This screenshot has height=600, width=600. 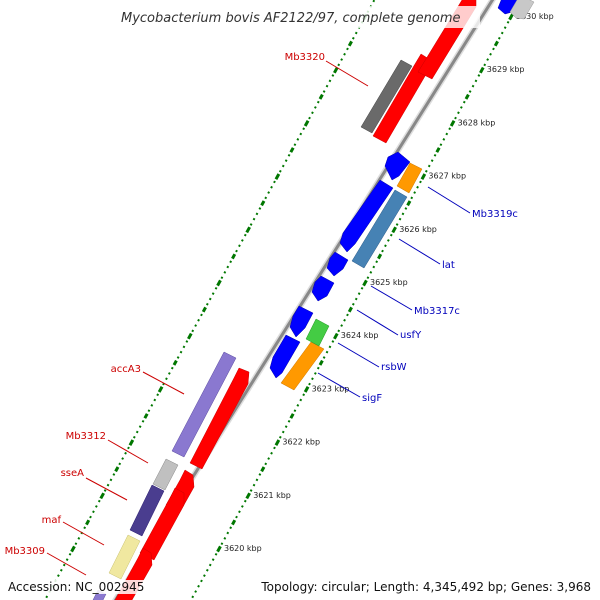 I want to click on gene-rsbW, so click(x=317, y=332).